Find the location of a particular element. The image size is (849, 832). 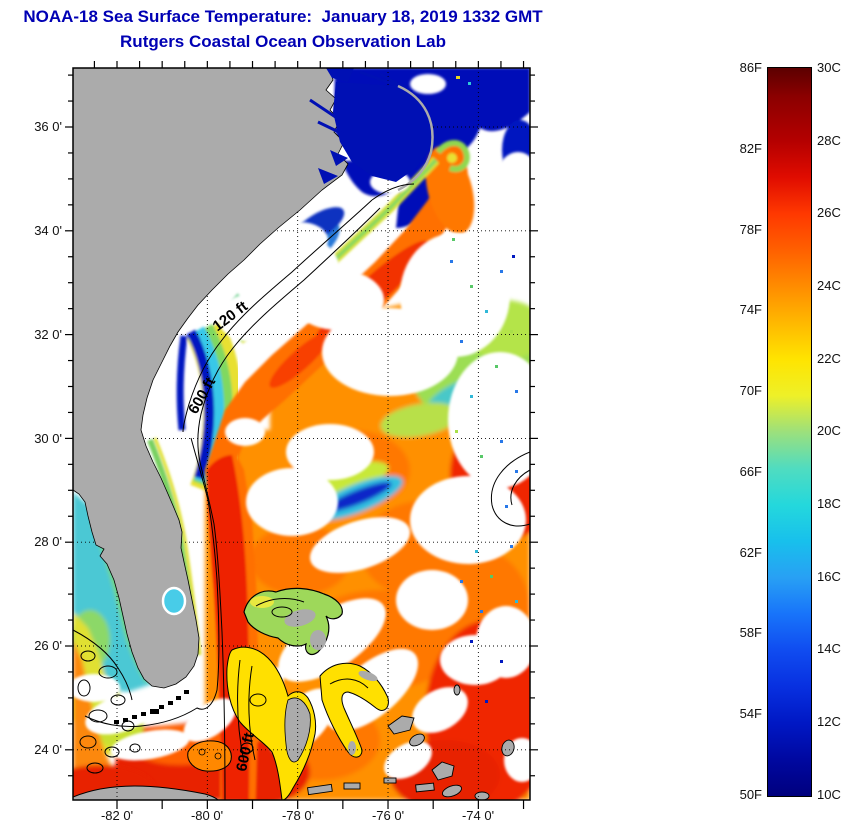

colorbar-c-label: 16C is located at coordinates (829, 576).